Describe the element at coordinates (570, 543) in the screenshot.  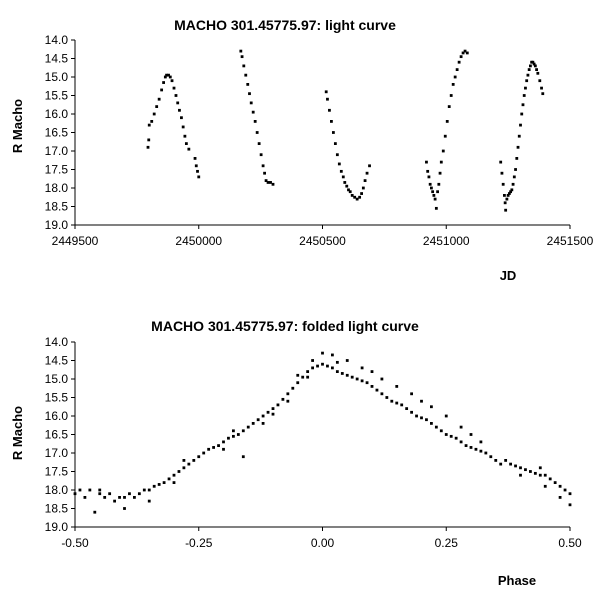
I see `x-tick-label: 0.50` at that location.